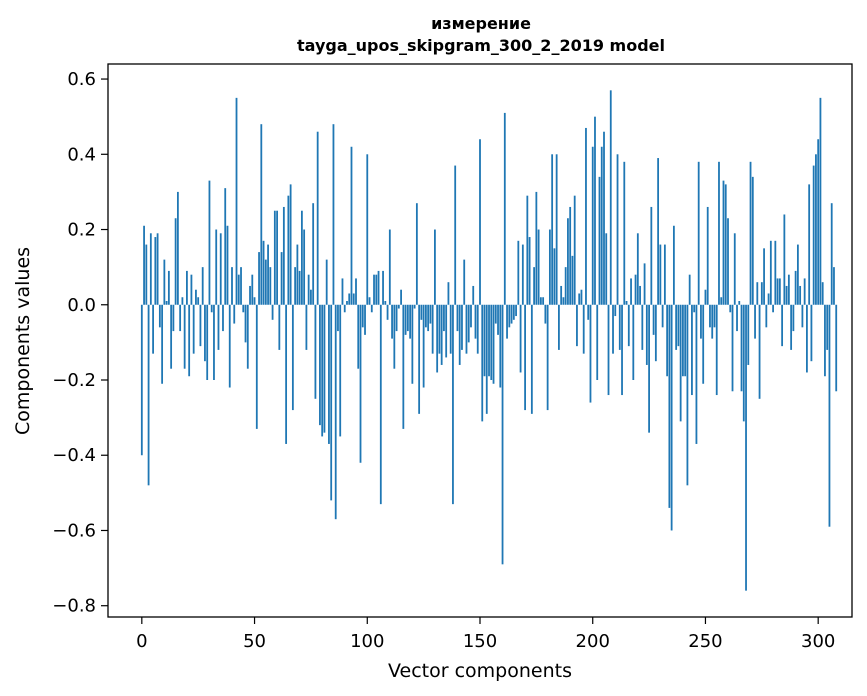  What do you see at coordinates (81, 79) in the screenshot?
I see `y-tick-label: 0.6` at bounding box center [81, 79].